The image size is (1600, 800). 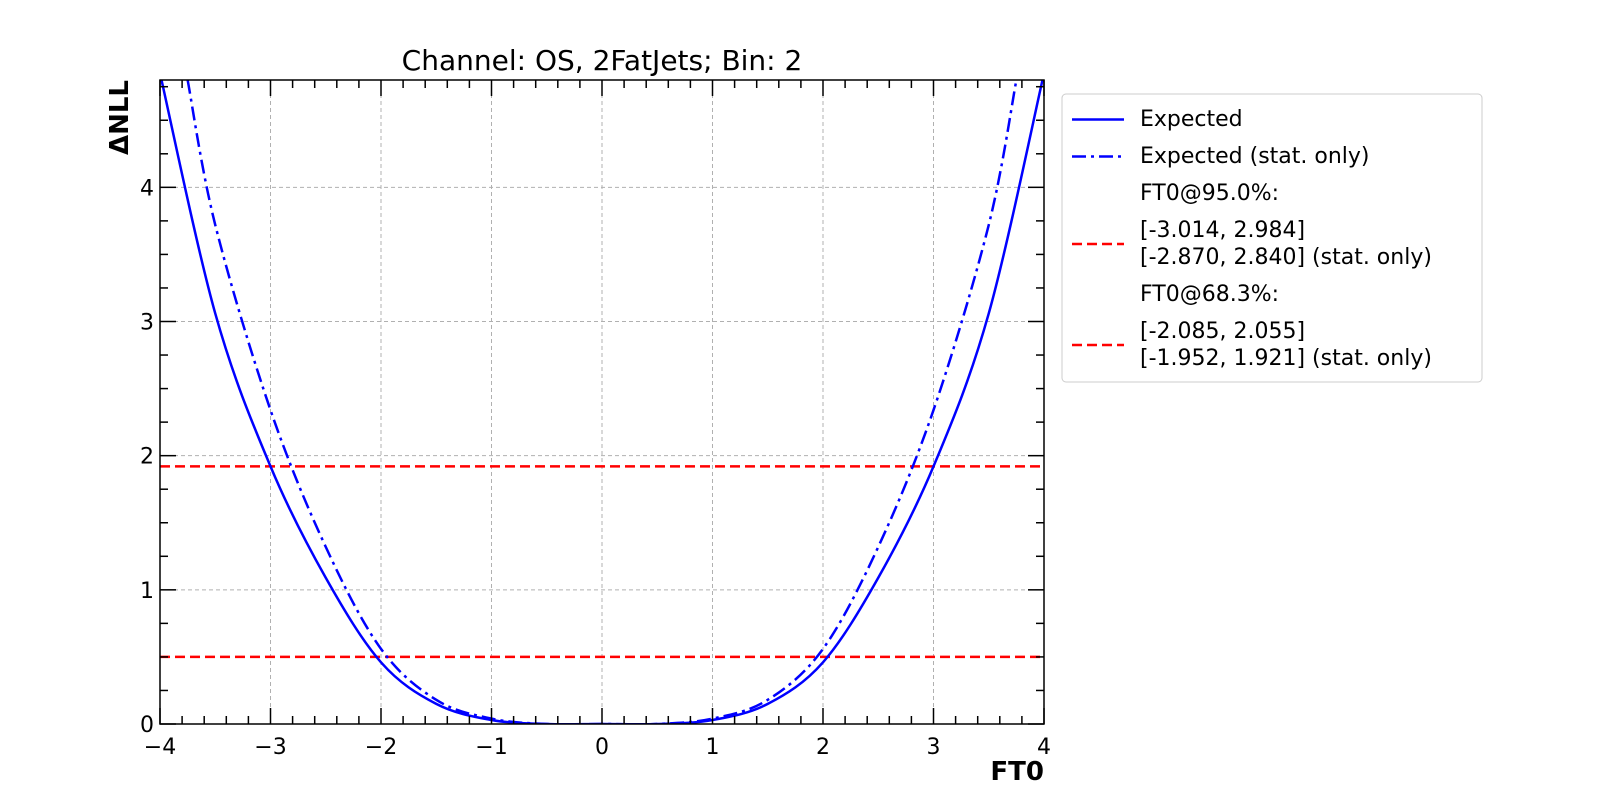 What do you see at coordinates (120, 117) in the screenshot?
I see `y-axis-label: ΔNLL` at bounding box center [120, 117].